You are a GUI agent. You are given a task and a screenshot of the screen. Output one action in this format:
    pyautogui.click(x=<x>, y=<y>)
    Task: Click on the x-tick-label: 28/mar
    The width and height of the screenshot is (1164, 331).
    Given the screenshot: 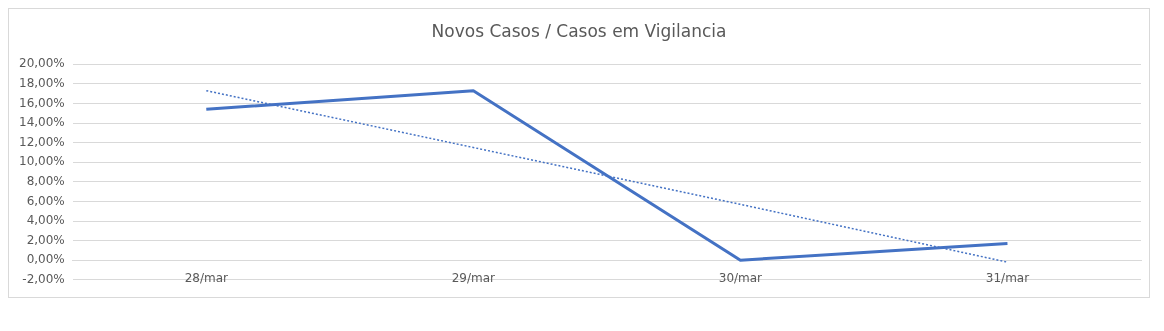 What is the action you would take?
    pyautogui.click(x=206, y=277)
    